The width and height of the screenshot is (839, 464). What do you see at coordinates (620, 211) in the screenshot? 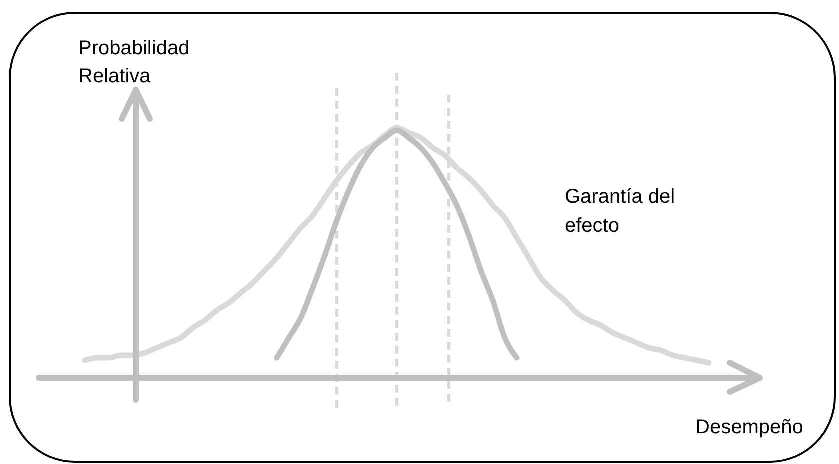
I see `annotation: Garantía del efecto` at bounding box center [620, 211].